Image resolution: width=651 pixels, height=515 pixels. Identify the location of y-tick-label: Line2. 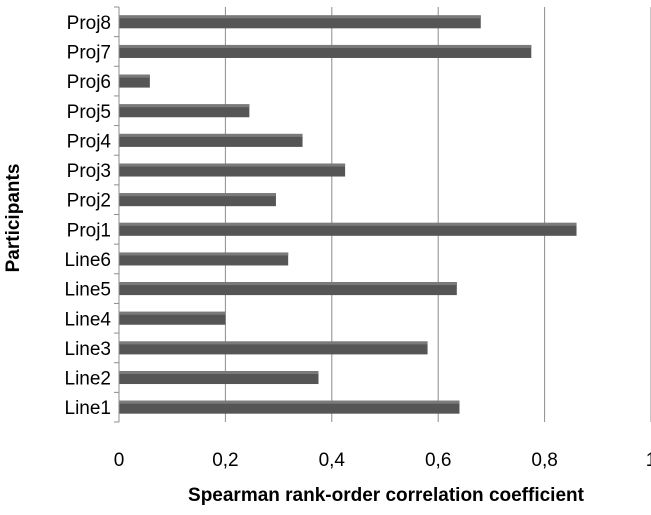
(88, 379).